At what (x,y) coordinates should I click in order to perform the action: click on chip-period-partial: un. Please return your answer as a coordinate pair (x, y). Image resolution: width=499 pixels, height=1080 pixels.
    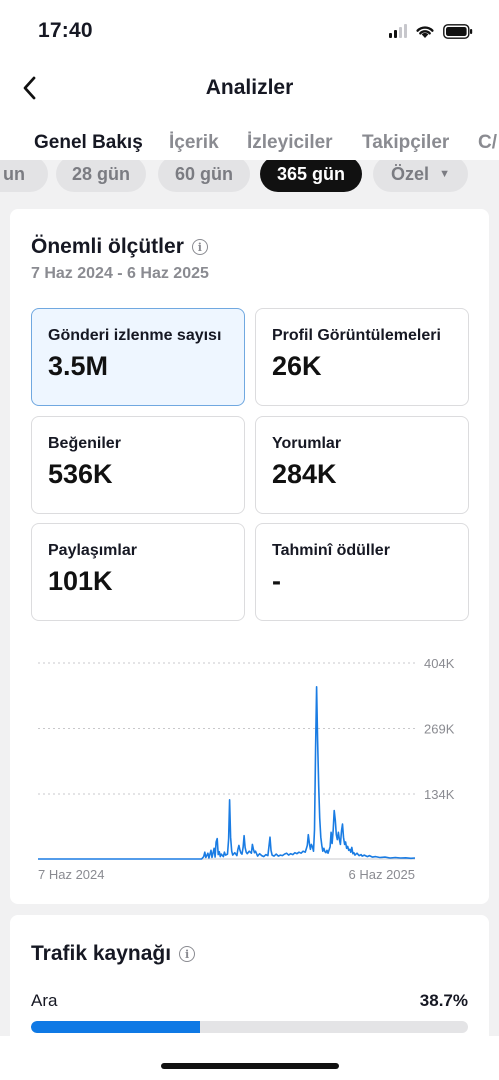
    Looking at the image, I should click on (24, 176).